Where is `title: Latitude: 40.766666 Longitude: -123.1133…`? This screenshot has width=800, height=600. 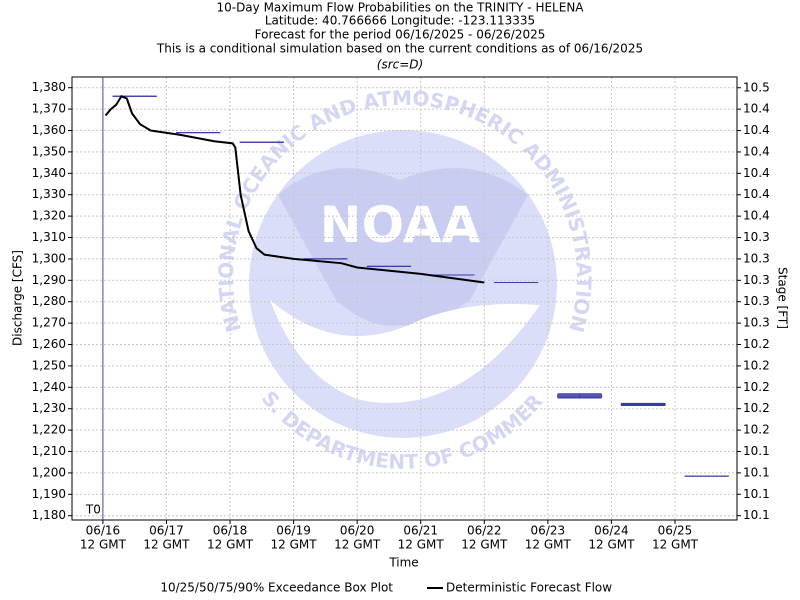
title: Latitude: 40.766666 Longitude: -123.1133… is located at coordinates (400, 21).